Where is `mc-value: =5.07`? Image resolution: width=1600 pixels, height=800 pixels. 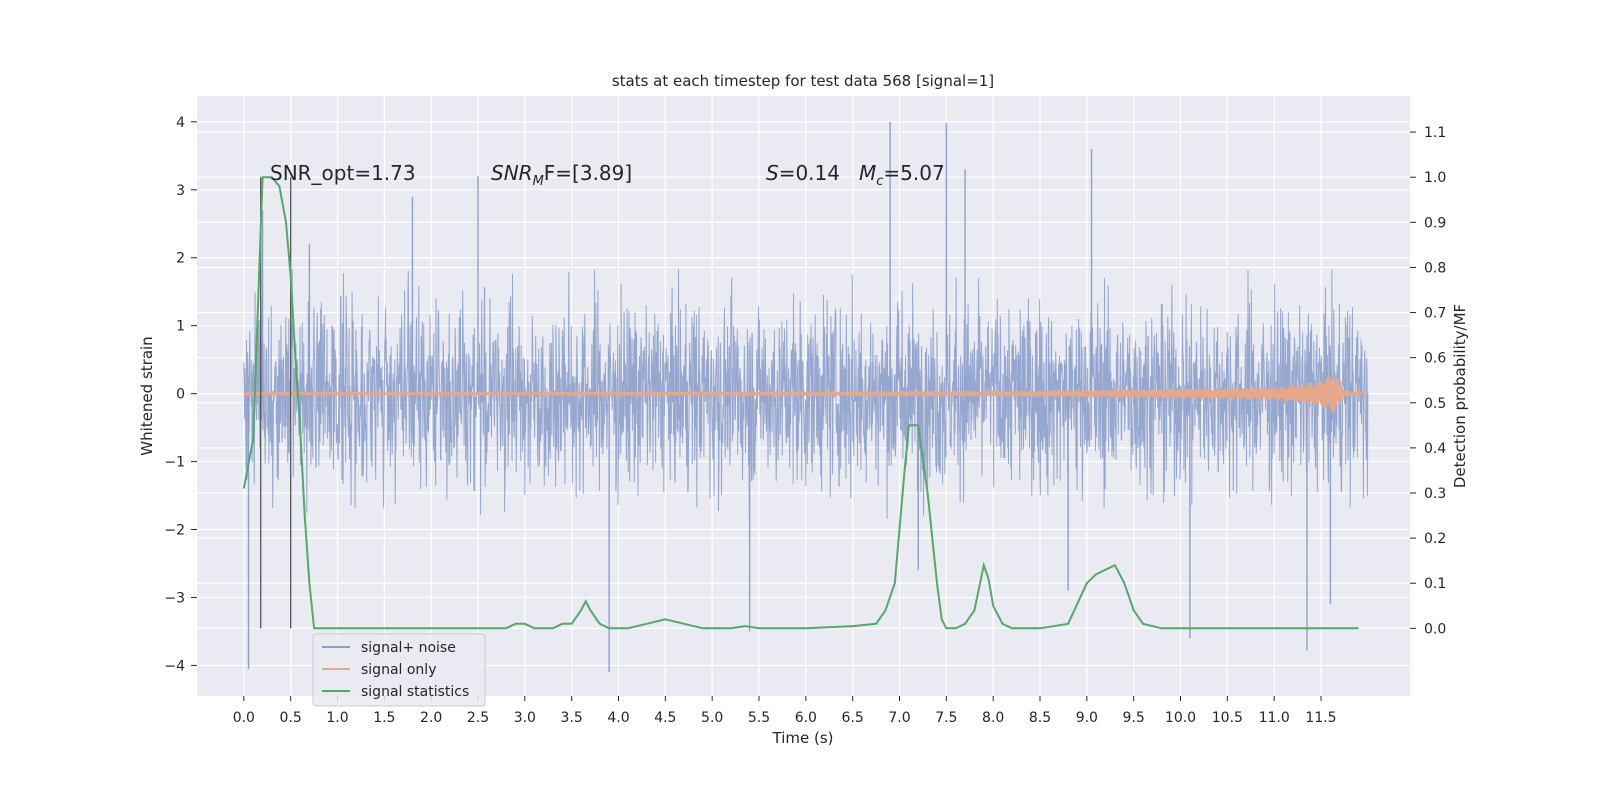 mc-value: =5.07 is located at coordinates (913, 173).